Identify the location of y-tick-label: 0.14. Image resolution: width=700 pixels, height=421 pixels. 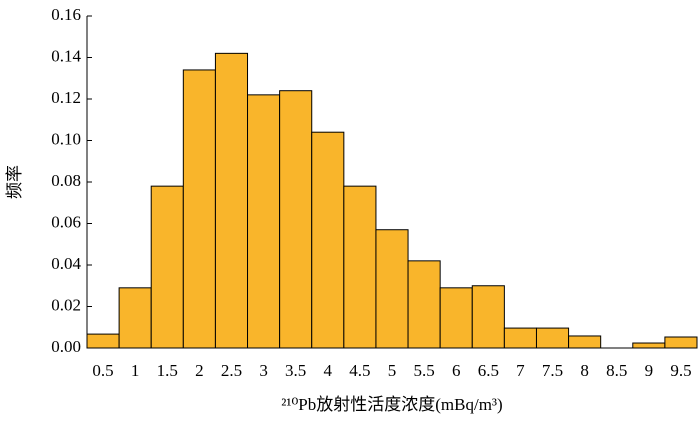
(66, 55).